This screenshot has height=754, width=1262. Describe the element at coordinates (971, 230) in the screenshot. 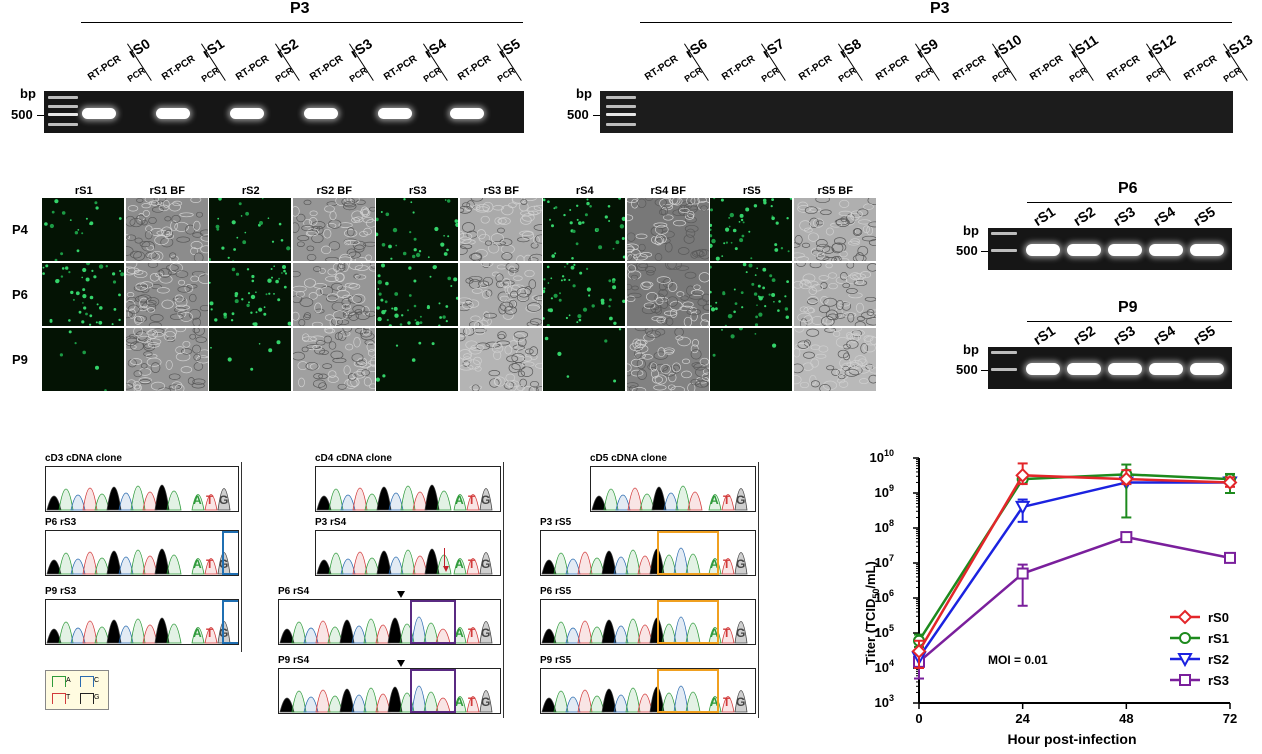

I see `bp-label: bp` at that location.